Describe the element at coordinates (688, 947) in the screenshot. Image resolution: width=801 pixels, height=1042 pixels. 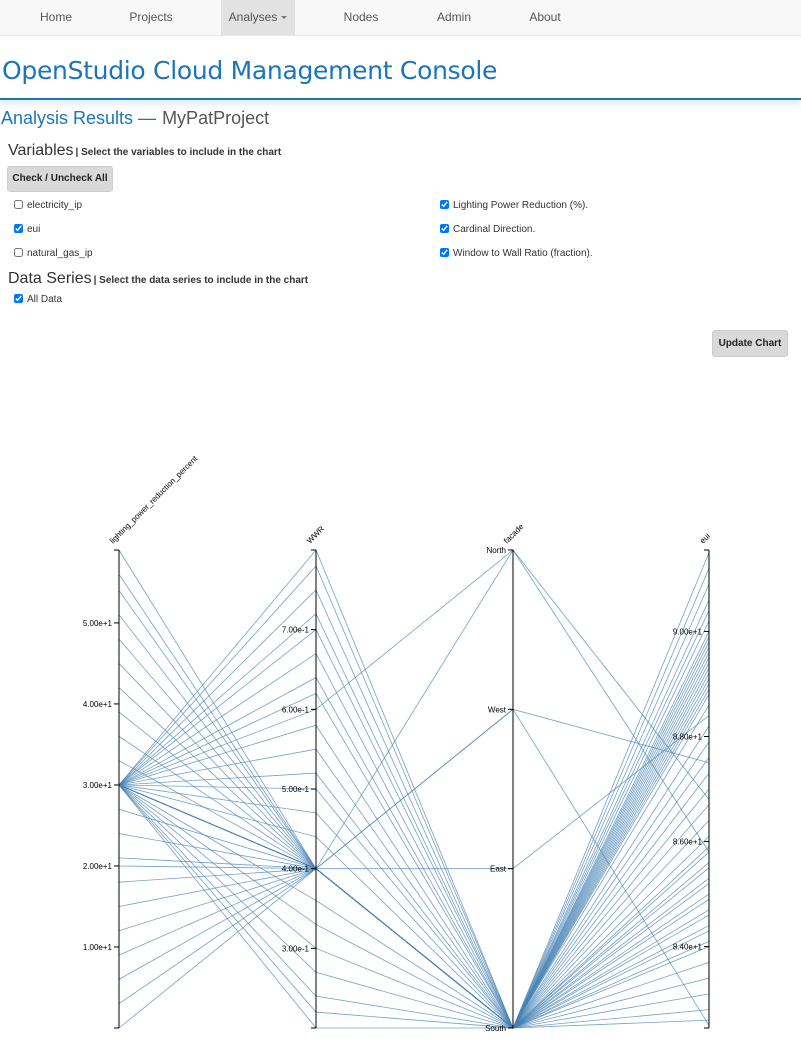
I see `tick-label: 8.40e+1` at that location.